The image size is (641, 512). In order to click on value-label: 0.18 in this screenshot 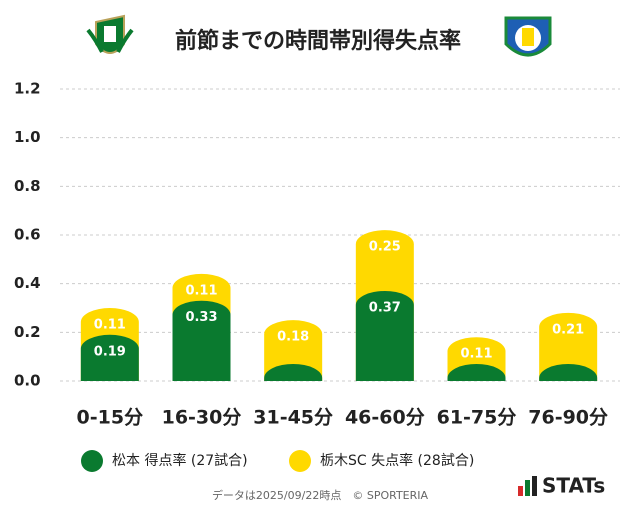, I will do `click(293, 337)`.